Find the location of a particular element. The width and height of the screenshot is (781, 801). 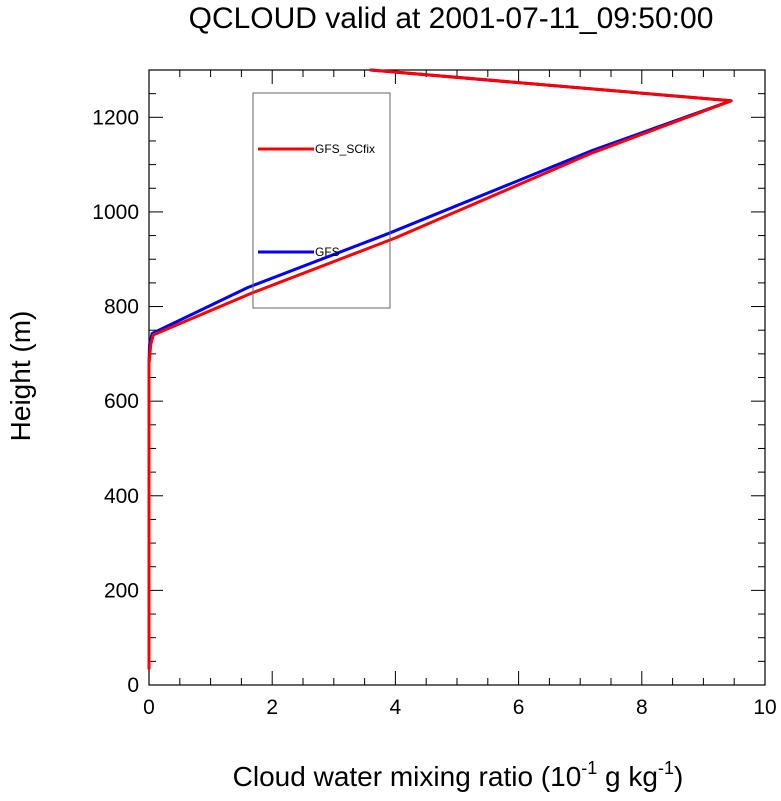

x-axis-title-mid: g kg is located at coordinates (627, 776).